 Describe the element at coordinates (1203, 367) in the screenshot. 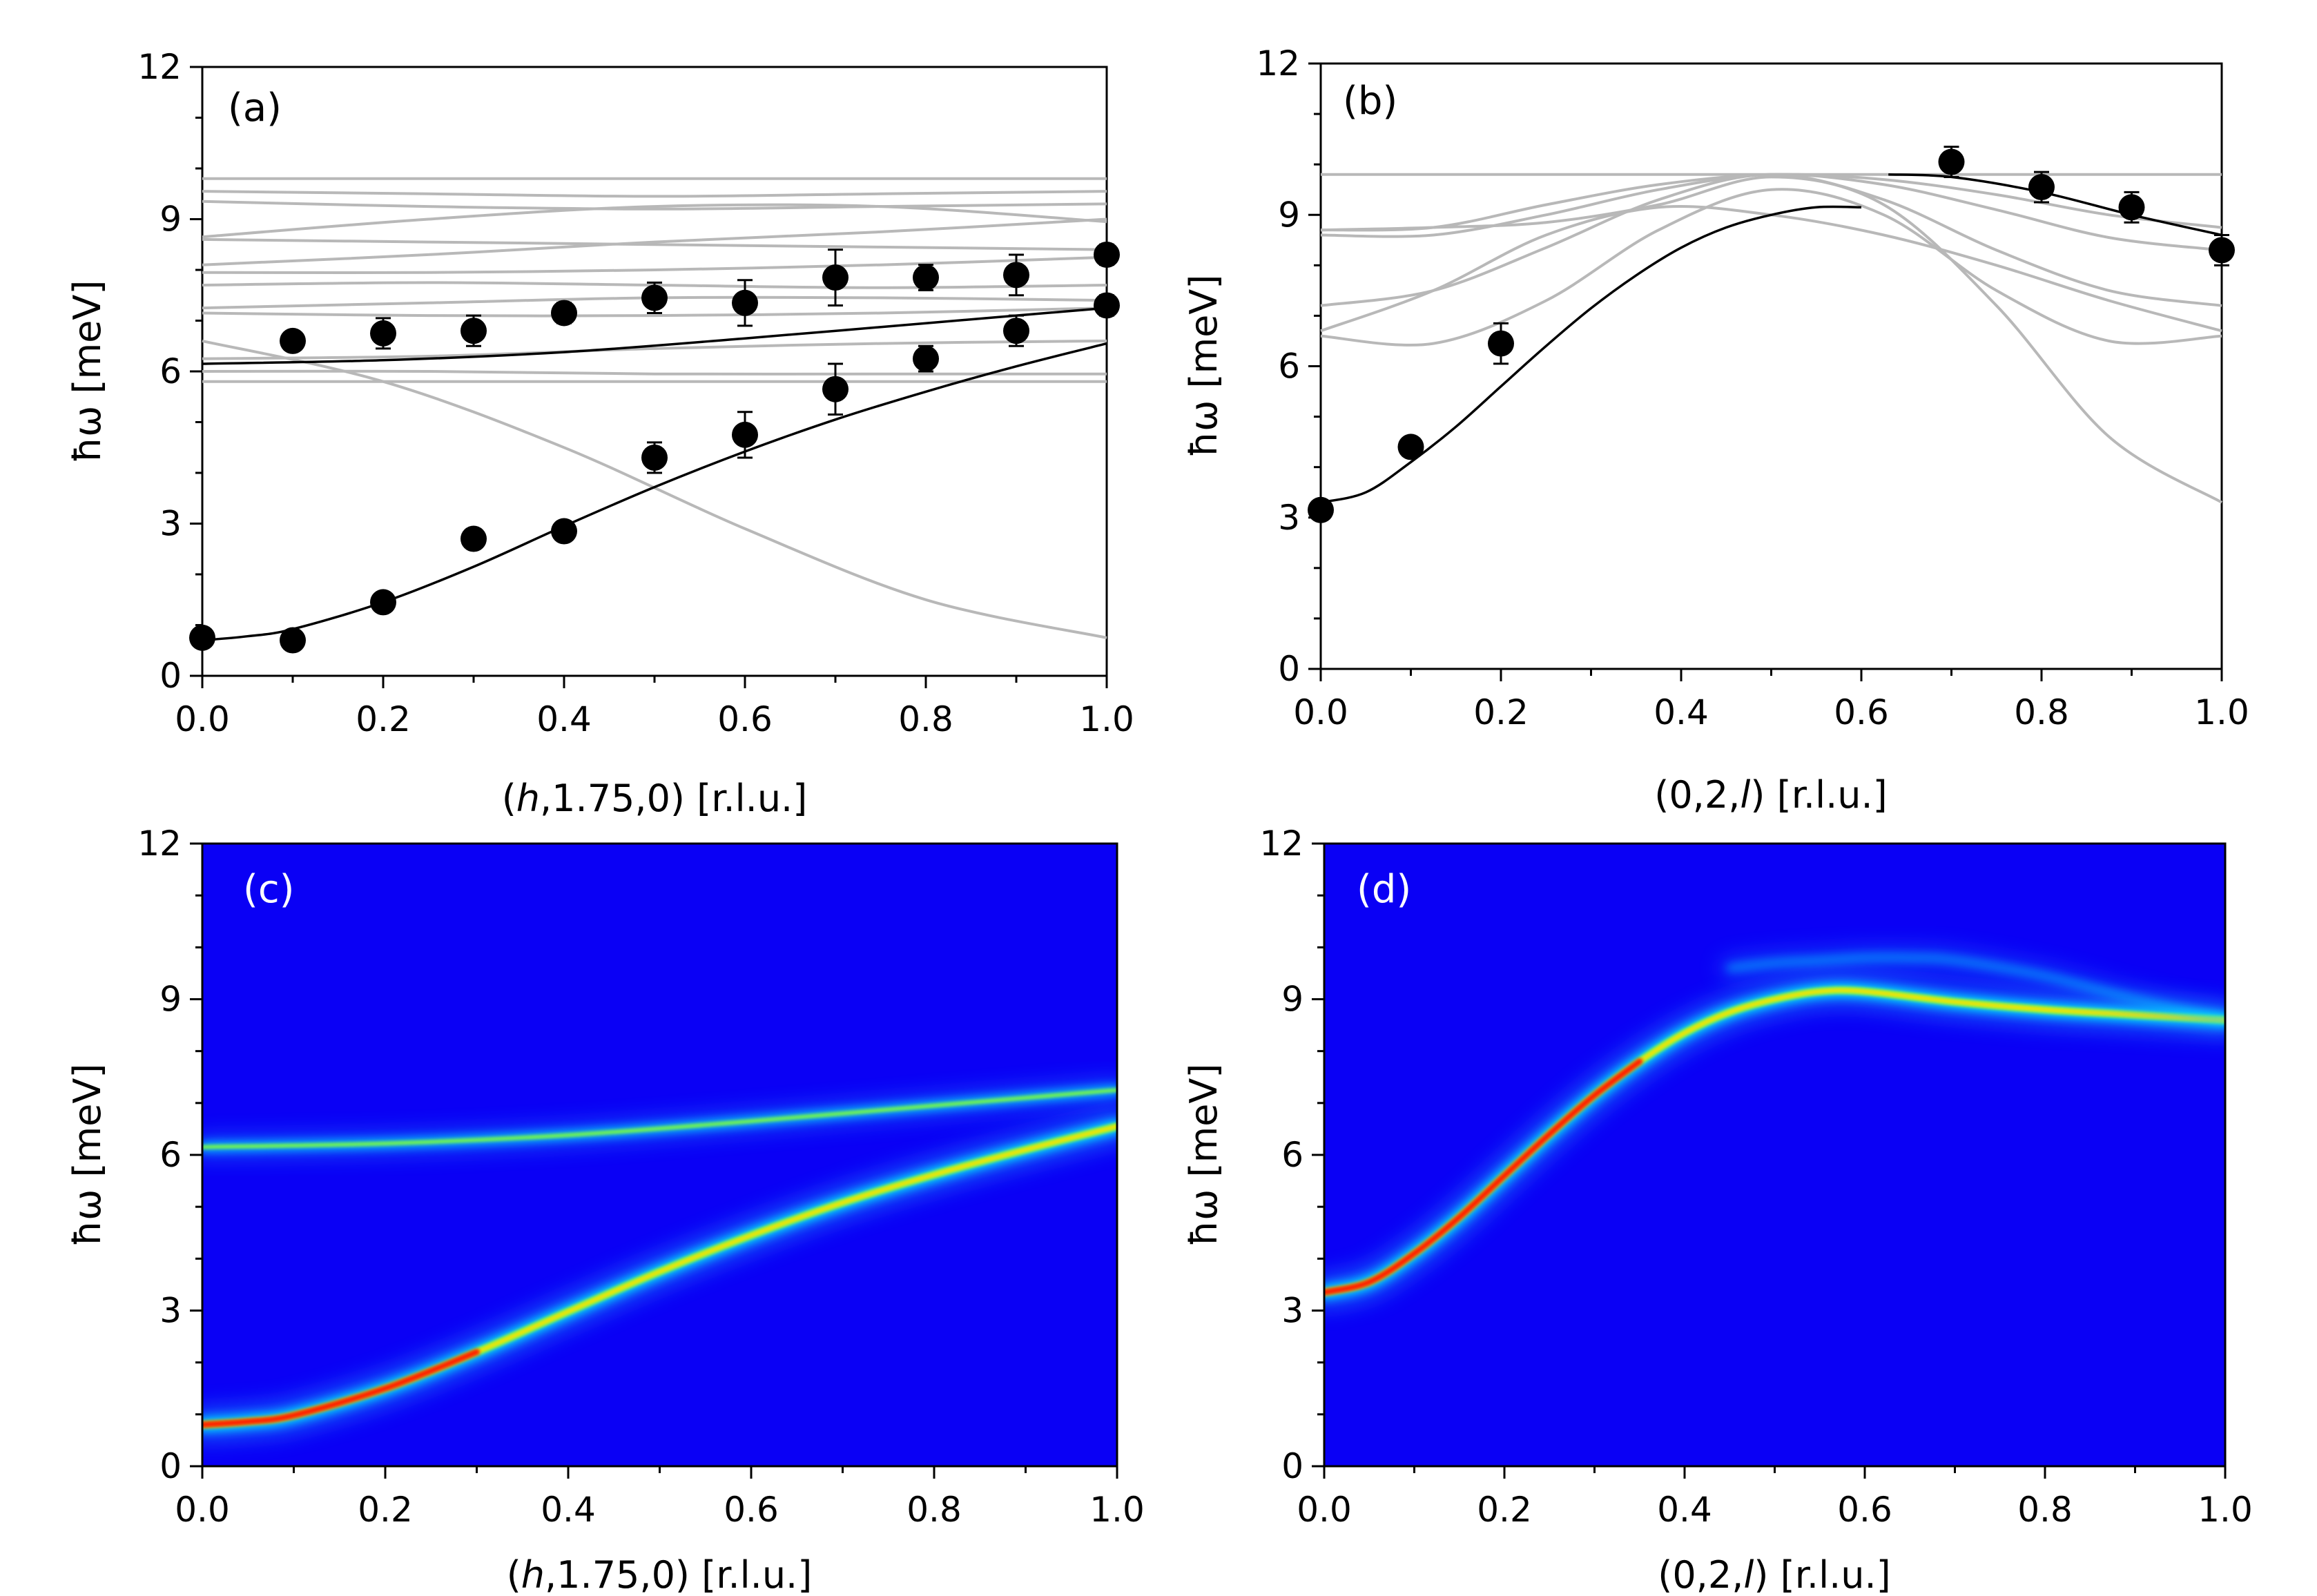

I see `panel-b-ylabel: ħω [meV]` at that location.